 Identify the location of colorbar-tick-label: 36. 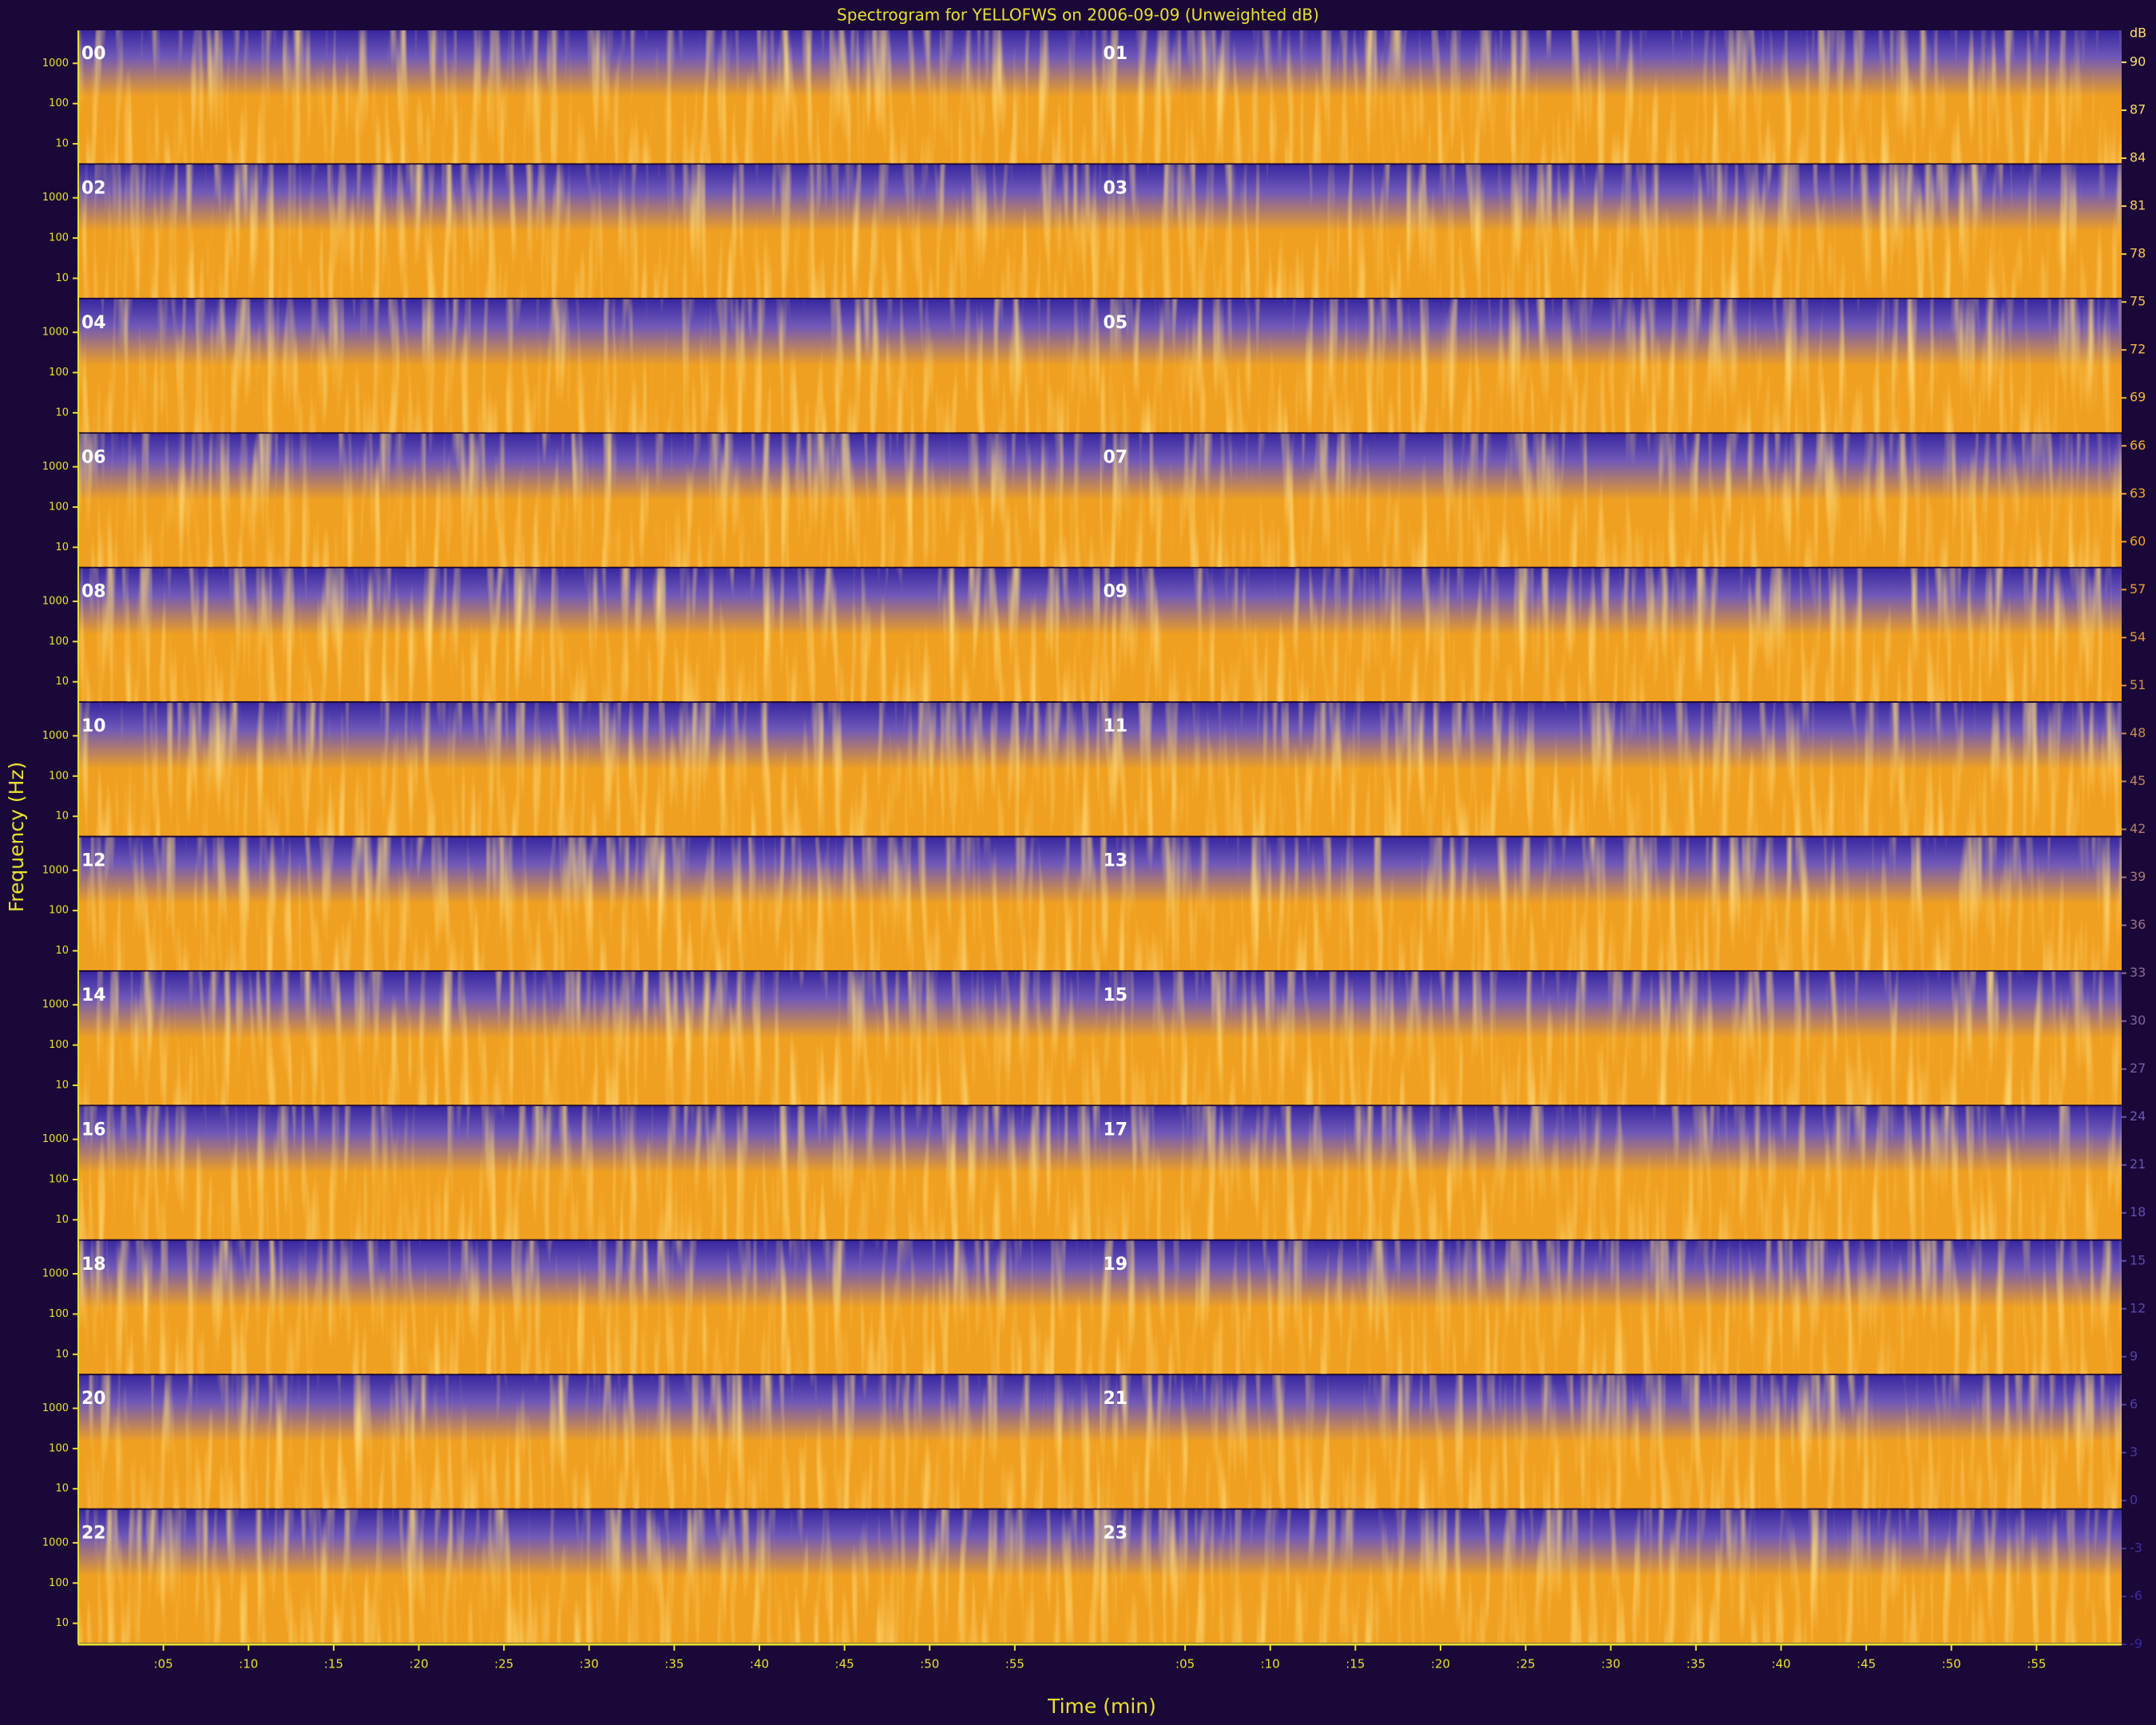
(2138, 925).